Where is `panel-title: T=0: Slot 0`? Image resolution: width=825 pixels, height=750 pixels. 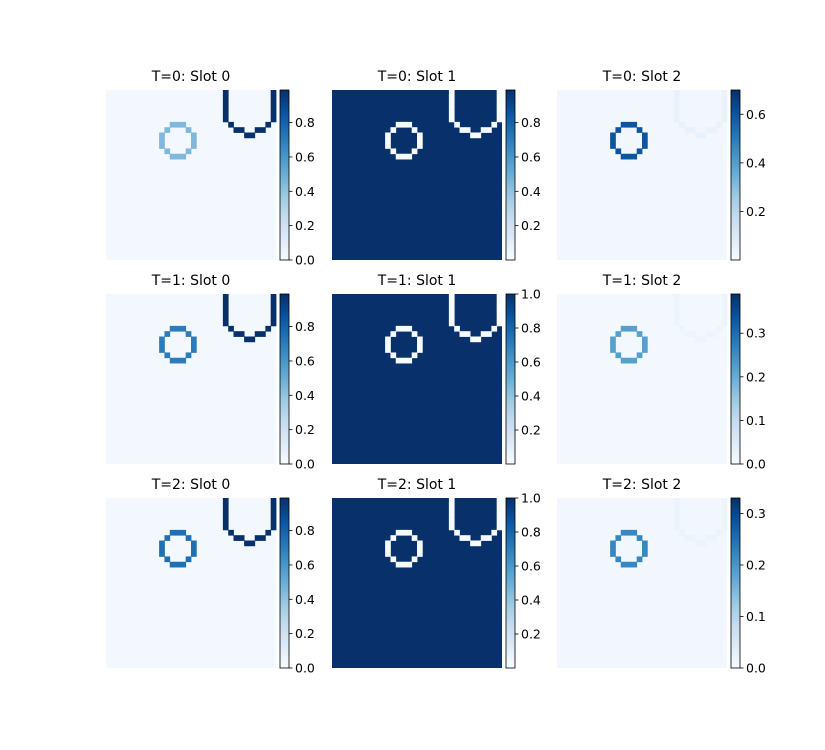 panel-title: T=0: Slot 0 is located at coordinates (191, 77).